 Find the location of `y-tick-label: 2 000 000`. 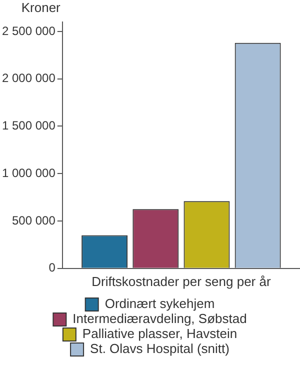

y-tick-label: 2 000 000 is located at coordinates (29, 78).